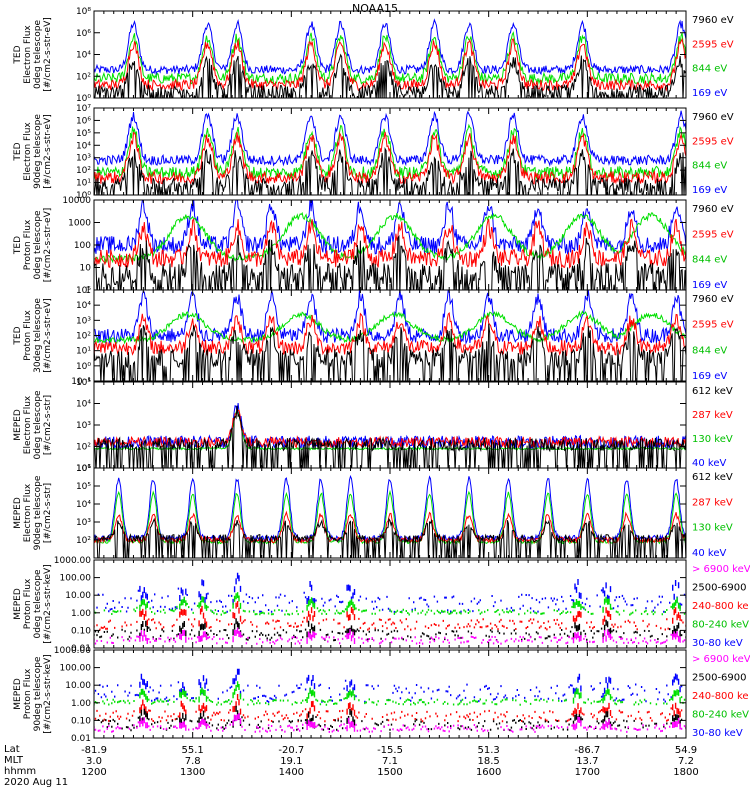 This screenshot has height=800, width=750. What do you see at coordinates (489, 761) in the screenshot?
I see `footer-mlt-value: 18.5` at bounding box center [489, 761].